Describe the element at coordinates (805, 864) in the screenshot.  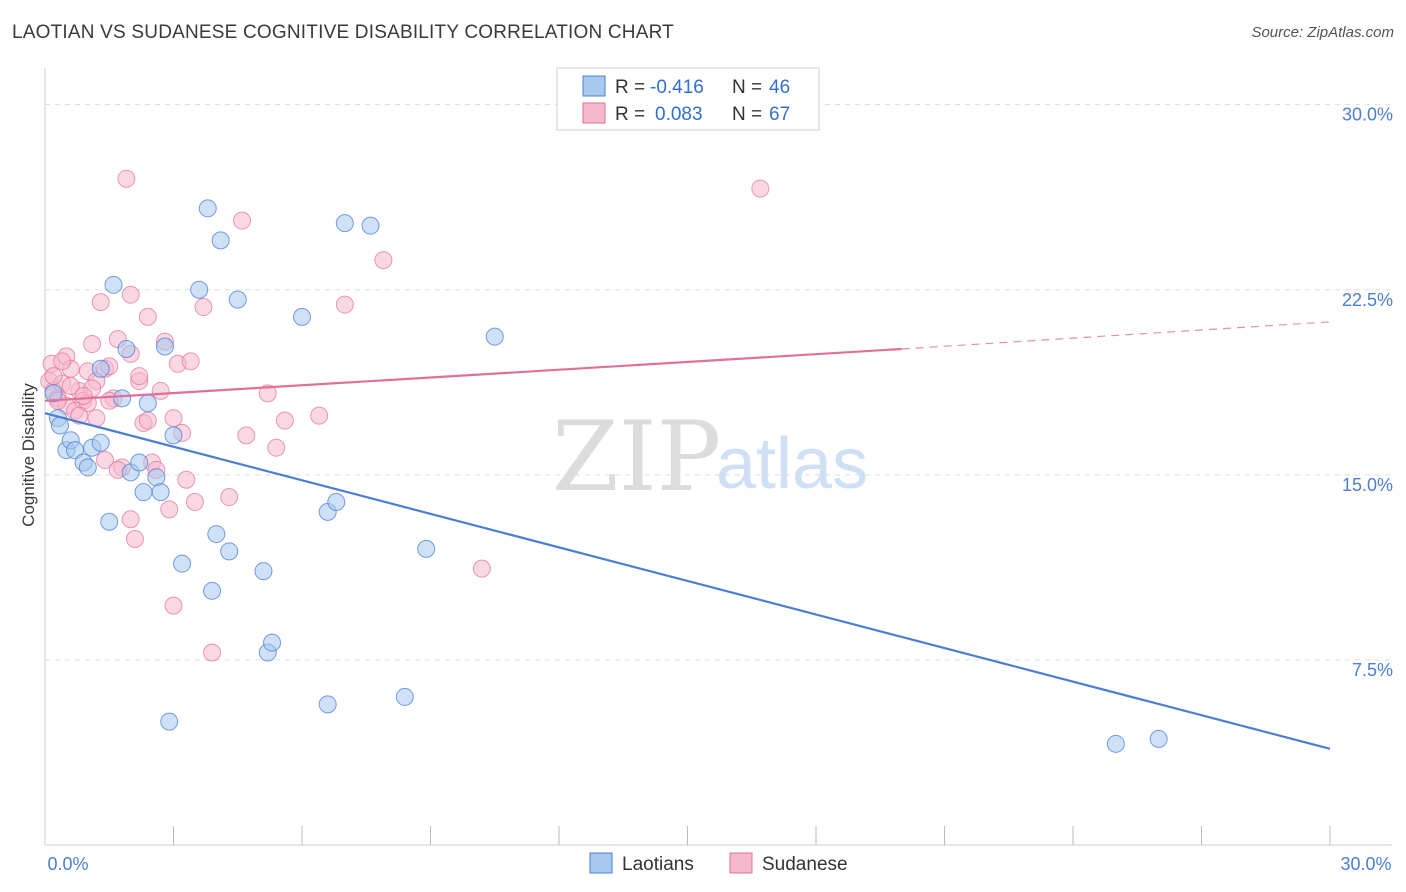
I see `bottom-legend-sudanese: Sudanese` at that location.